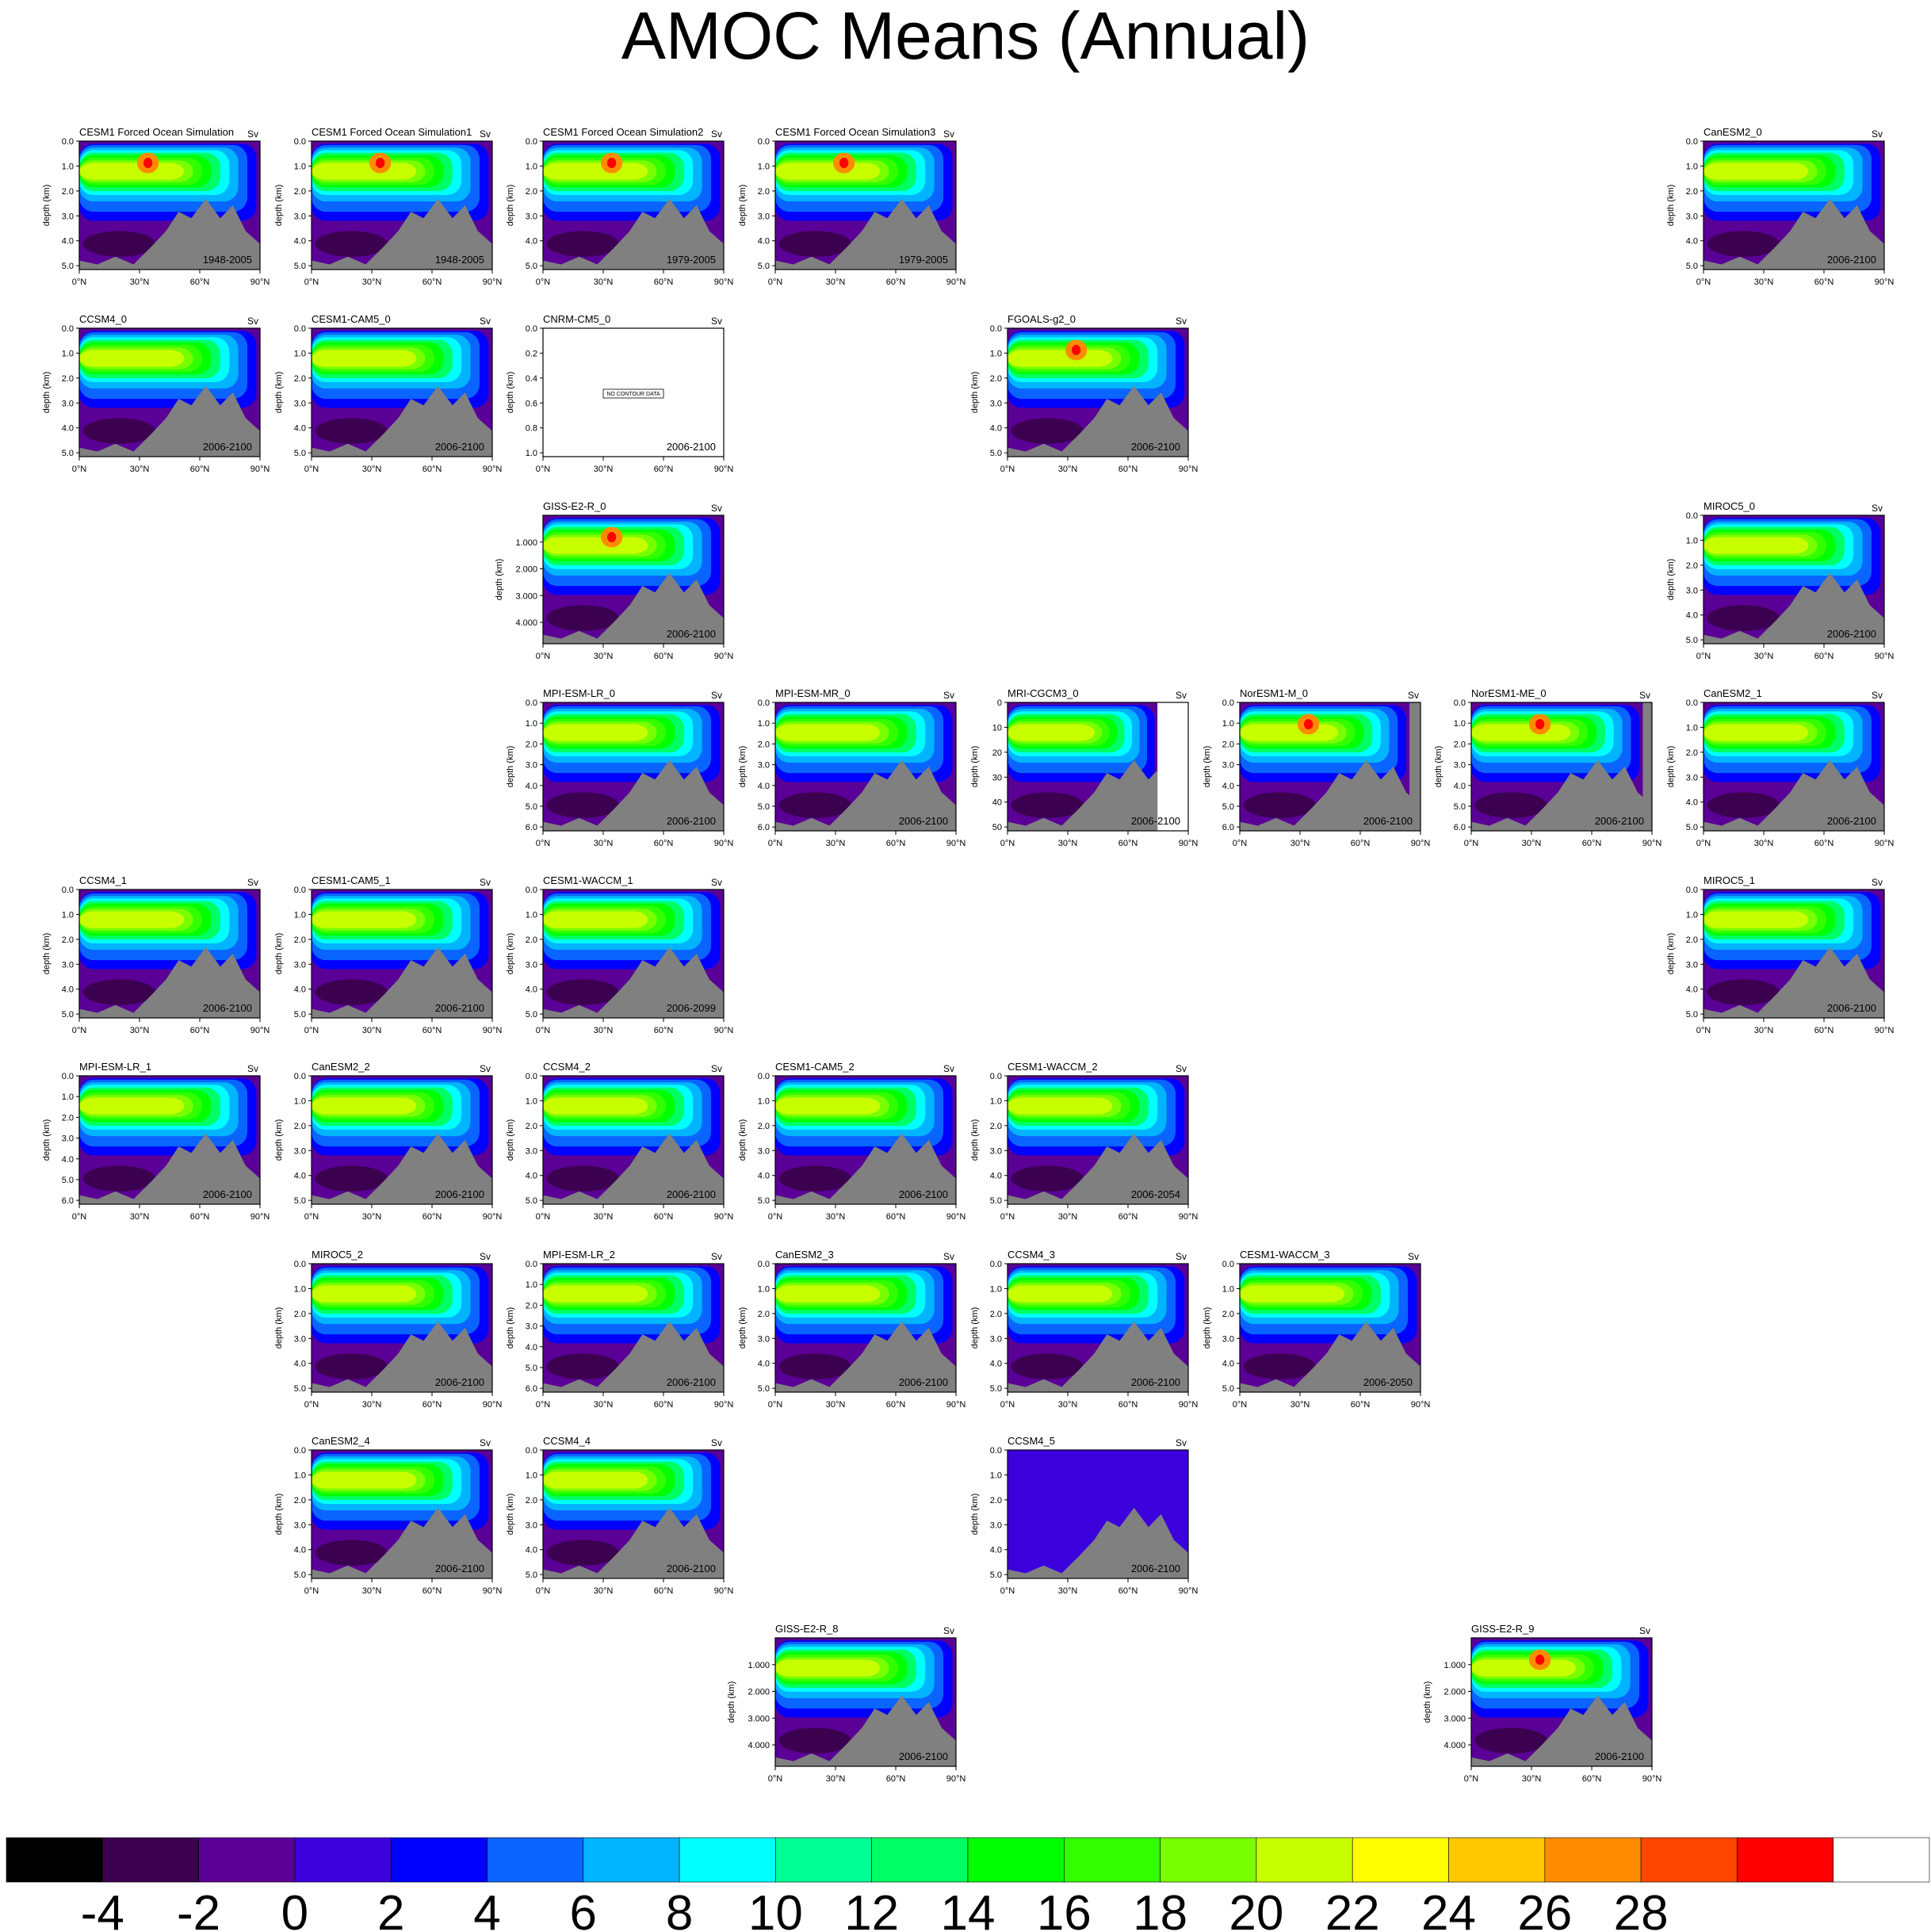 This screenshot has height=1932, width=1931. What do you see at coordinates (526, 623) in the screenshot?
I see `y-tick-label: 4.000` at bounding box center [526, 623].